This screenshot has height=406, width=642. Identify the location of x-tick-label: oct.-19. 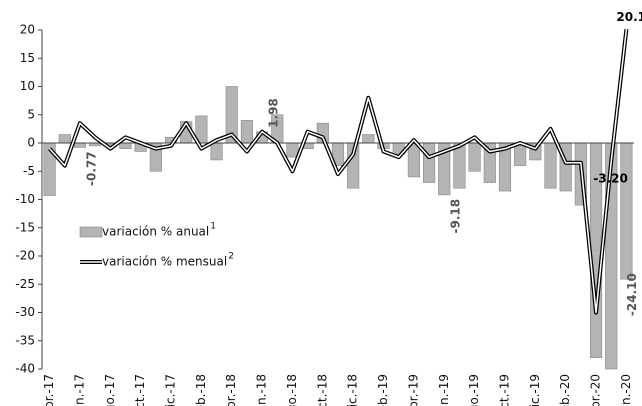
(504, 390).